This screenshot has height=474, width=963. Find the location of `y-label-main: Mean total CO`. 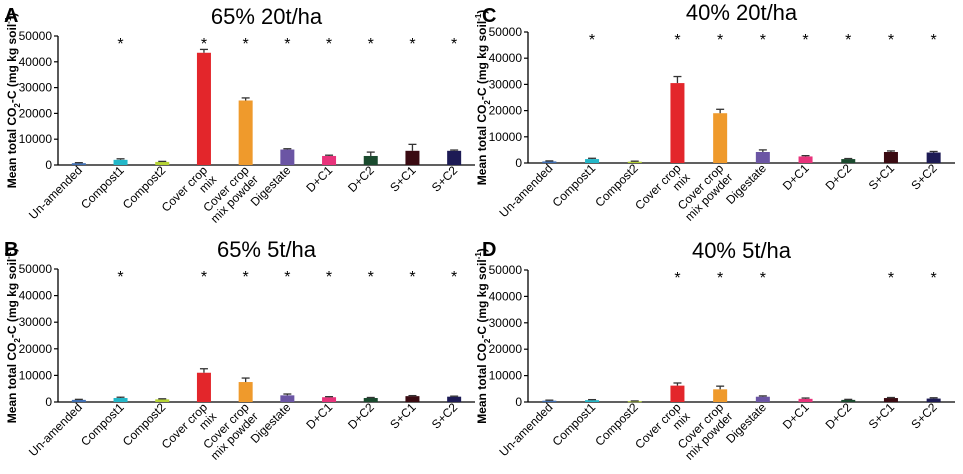

y-label-main: Mean total CO is located at coordinates (482, 145).